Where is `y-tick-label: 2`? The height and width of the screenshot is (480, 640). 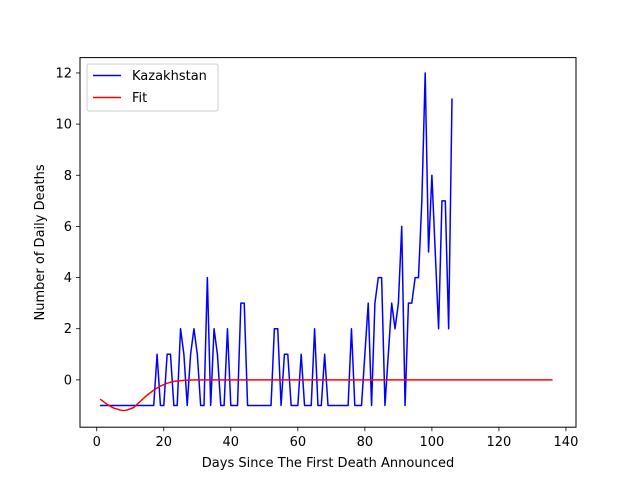 y-tick-label: 2 is located at coordinates (68, 329).